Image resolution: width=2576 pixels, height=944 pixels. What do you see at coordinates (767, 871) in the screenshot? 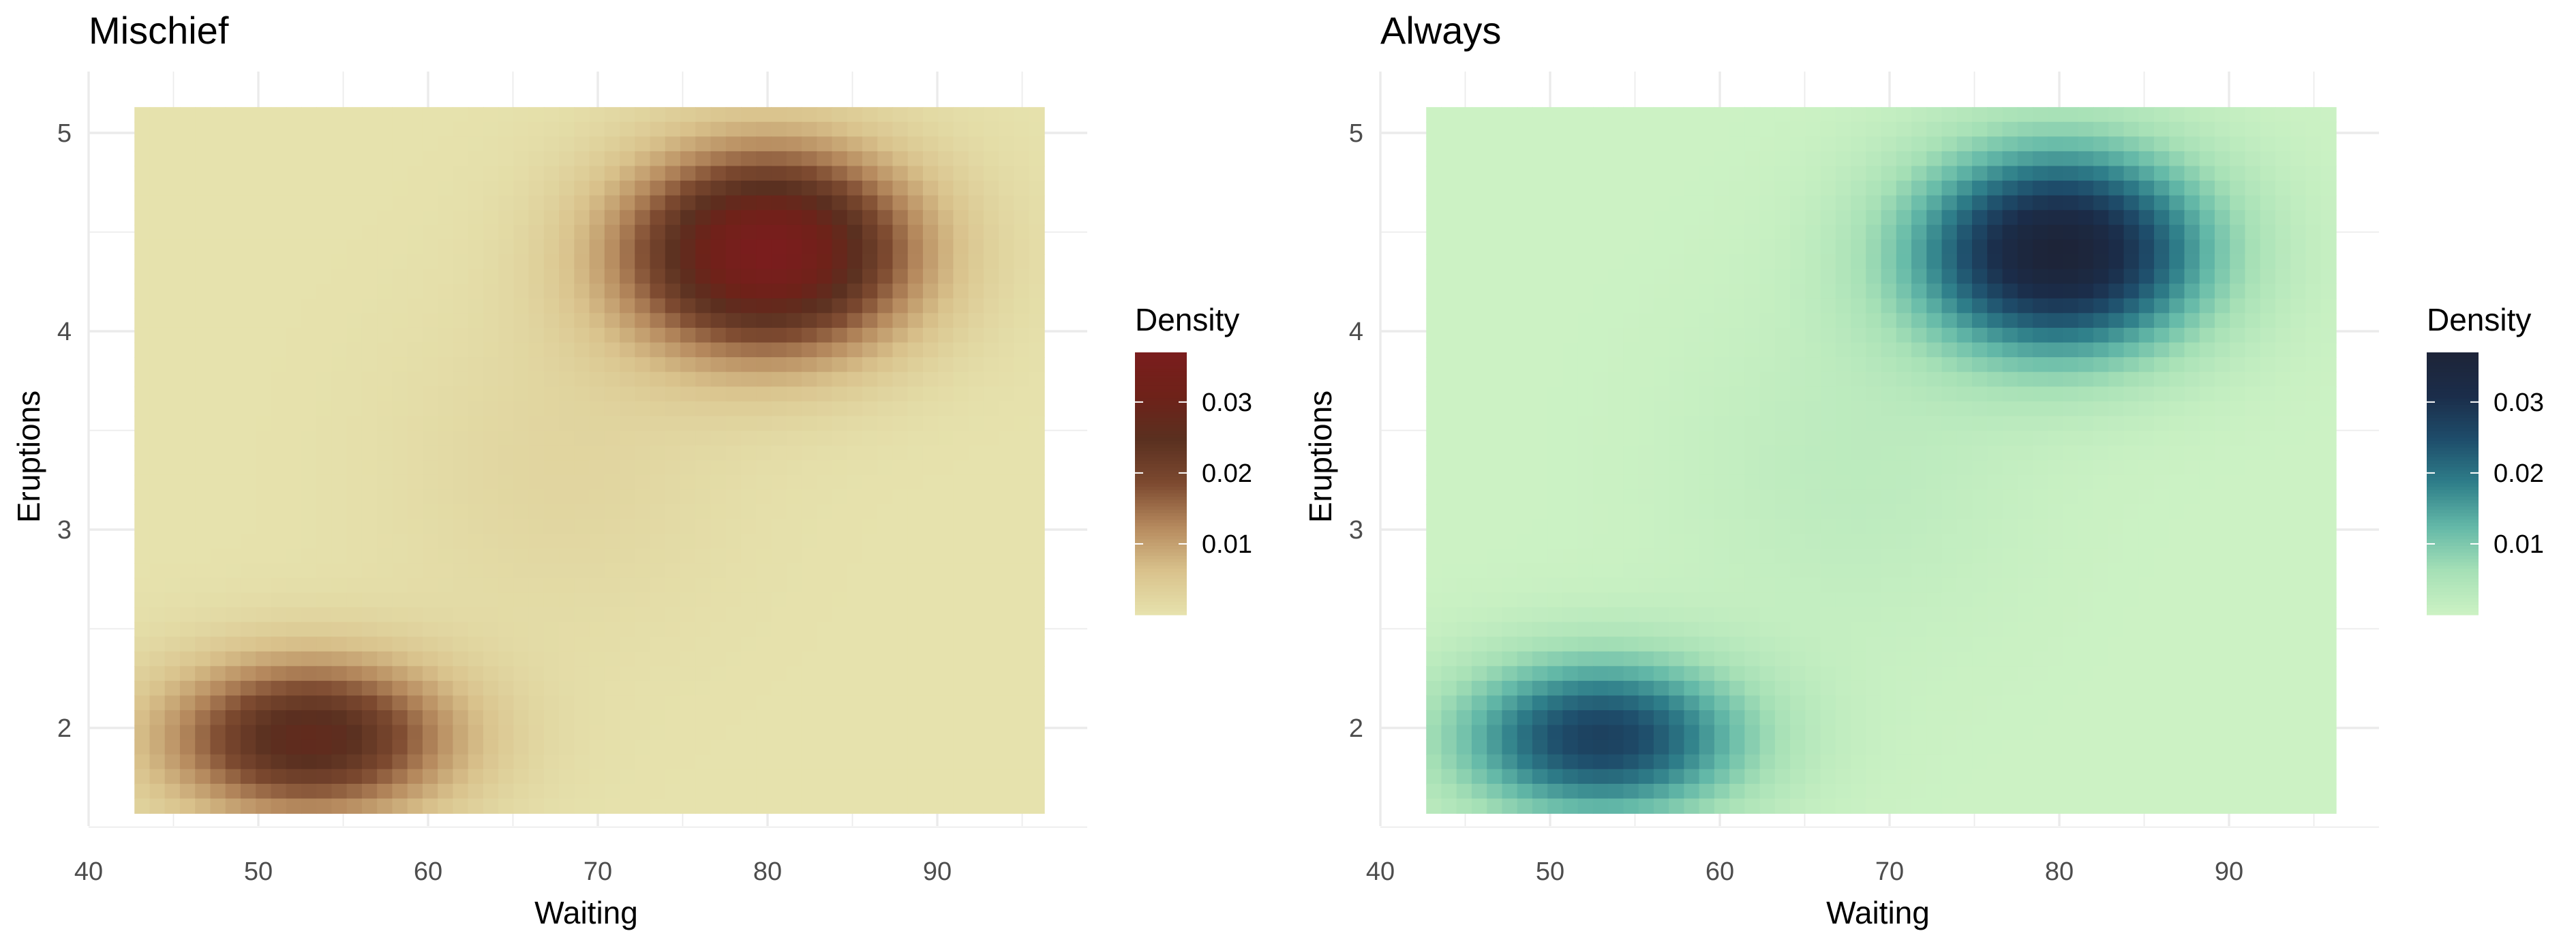
I see `x-tick-label: 80` at bounding box center [767, 871].